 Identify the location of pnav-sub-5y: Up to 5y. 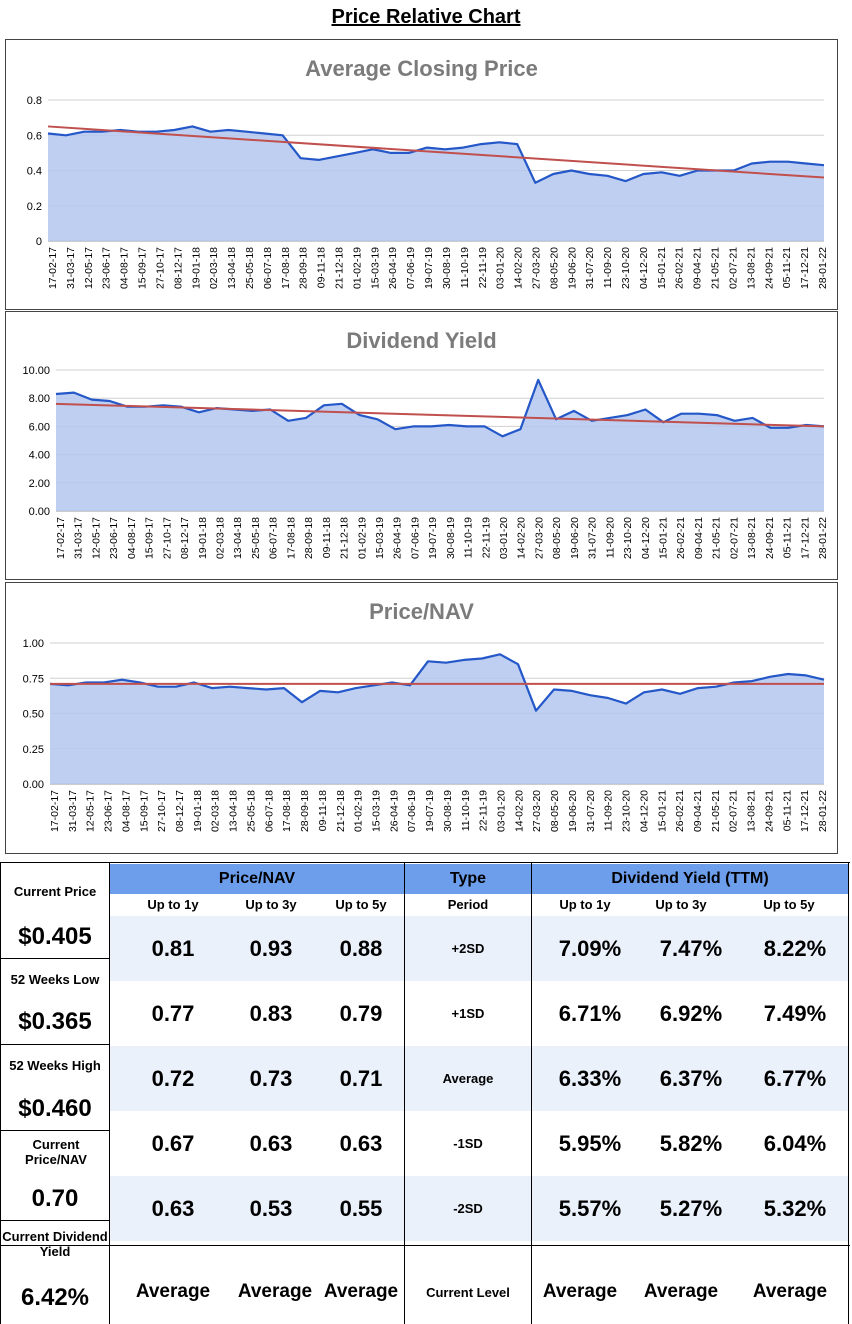
(361, 904).